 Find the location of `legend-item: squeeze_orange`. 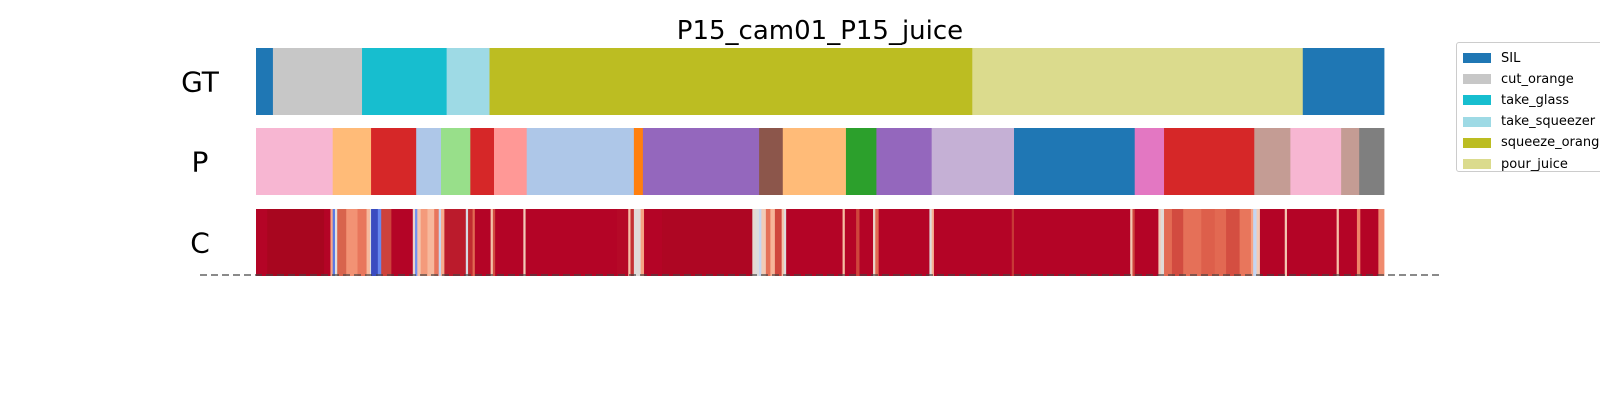

legend-item: squeeze_orange is located at coordinates (1528, 143).